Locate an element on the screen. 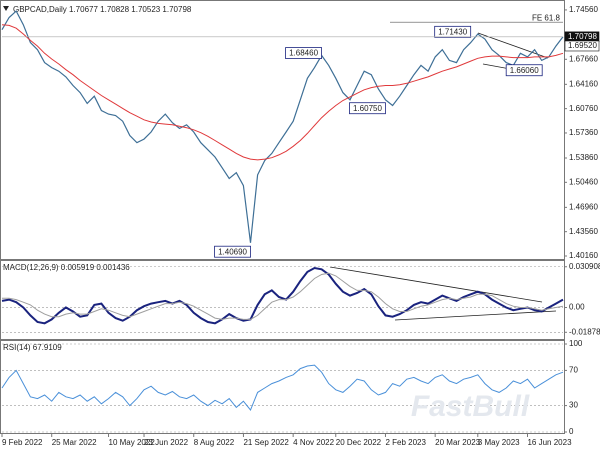 The height and width of the screenshot is (450, 600). menu-icon is located at coordinates (6, 8).